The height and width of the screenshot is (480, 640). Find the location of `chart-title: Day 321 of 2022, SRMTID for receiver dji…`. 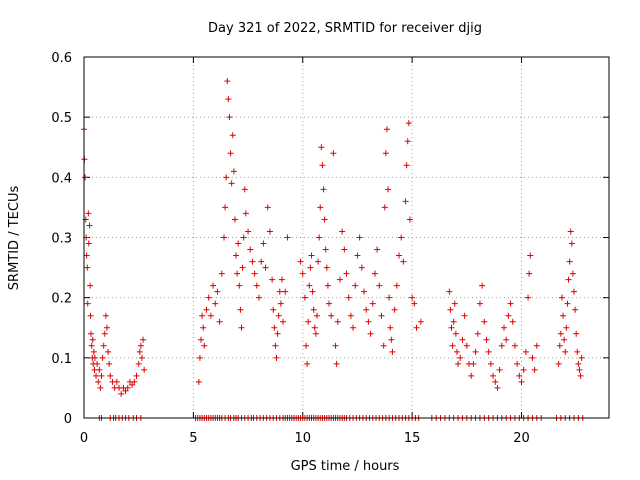

chart-title: Day 321 of 2022, SRMTID for receiver dji… is located at coordinates (345, 28).